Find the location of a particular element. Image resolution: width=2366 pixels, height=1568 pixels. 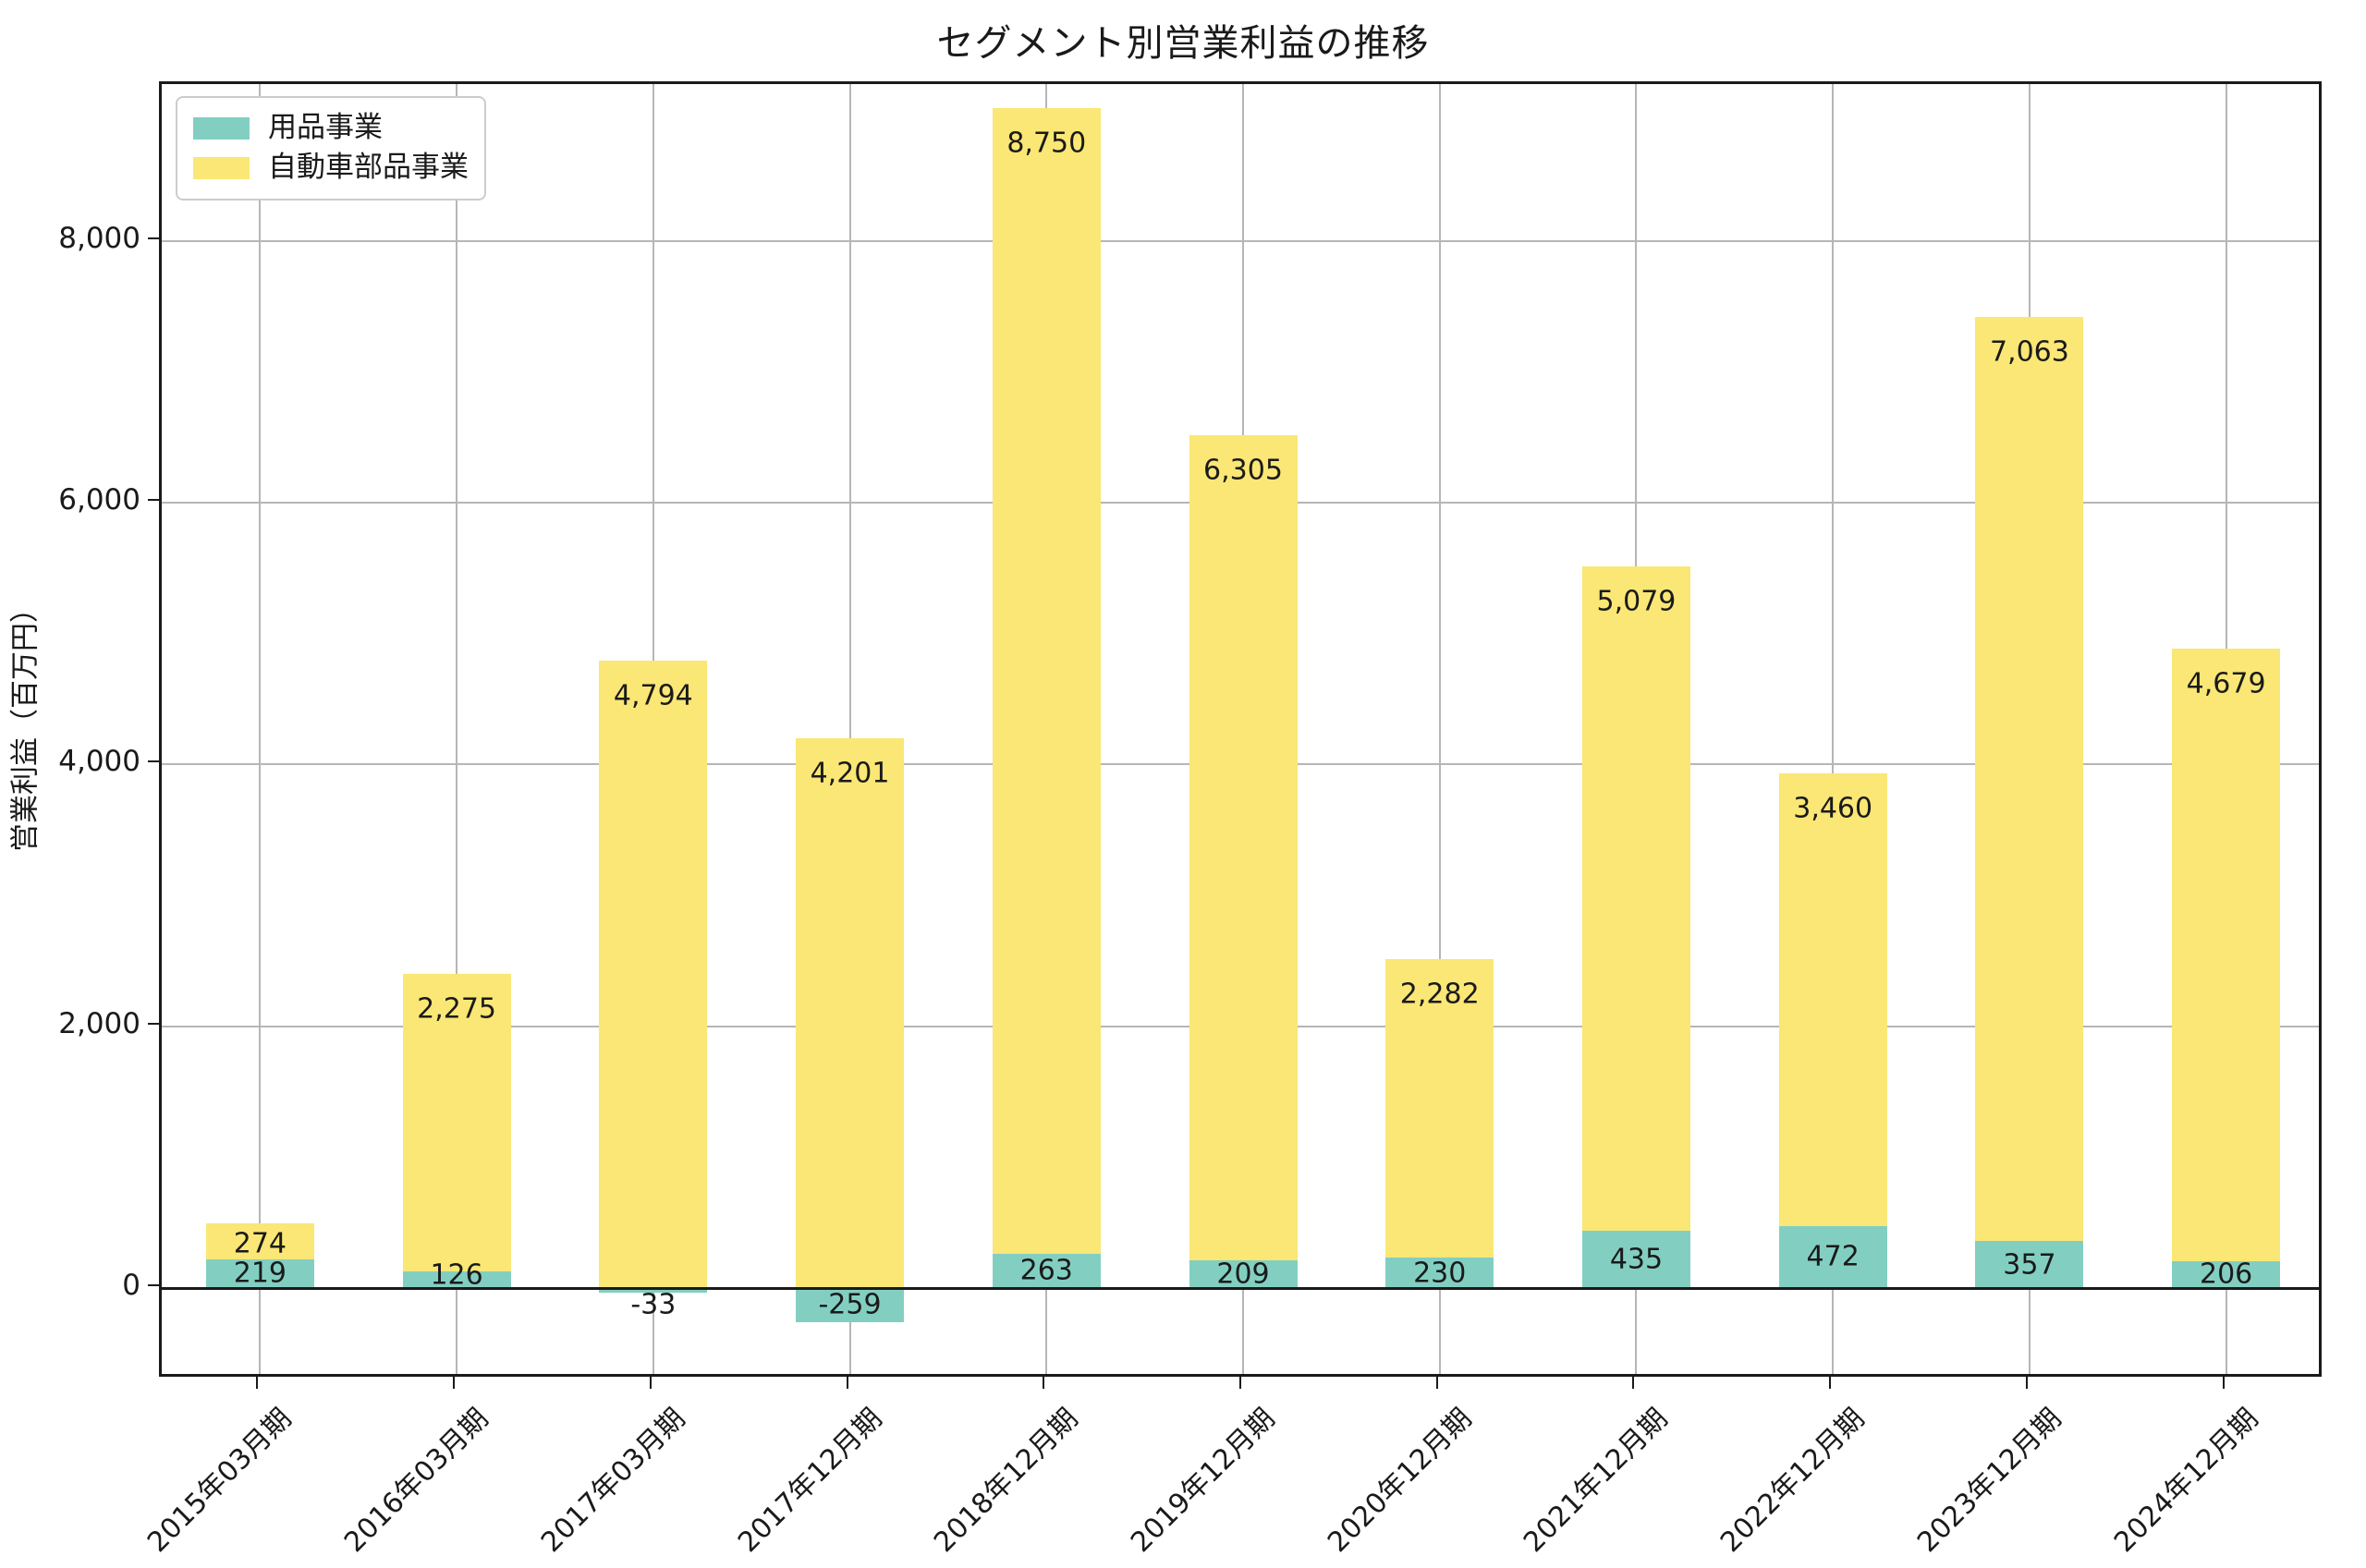

legend-item-label: 自動車部品事業 is located at coordinates (368, 167).